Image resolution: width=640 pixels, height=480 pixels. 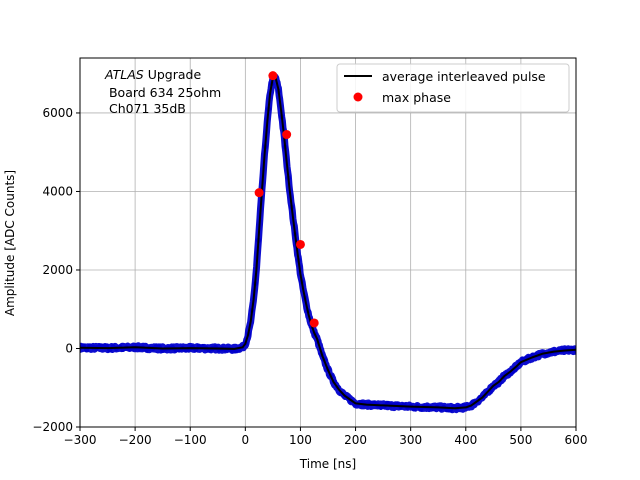 What do you see at coordinates (576, 440) in the screenshot?
I see `x-tick-label: 600` at bounding box center [576, 440].